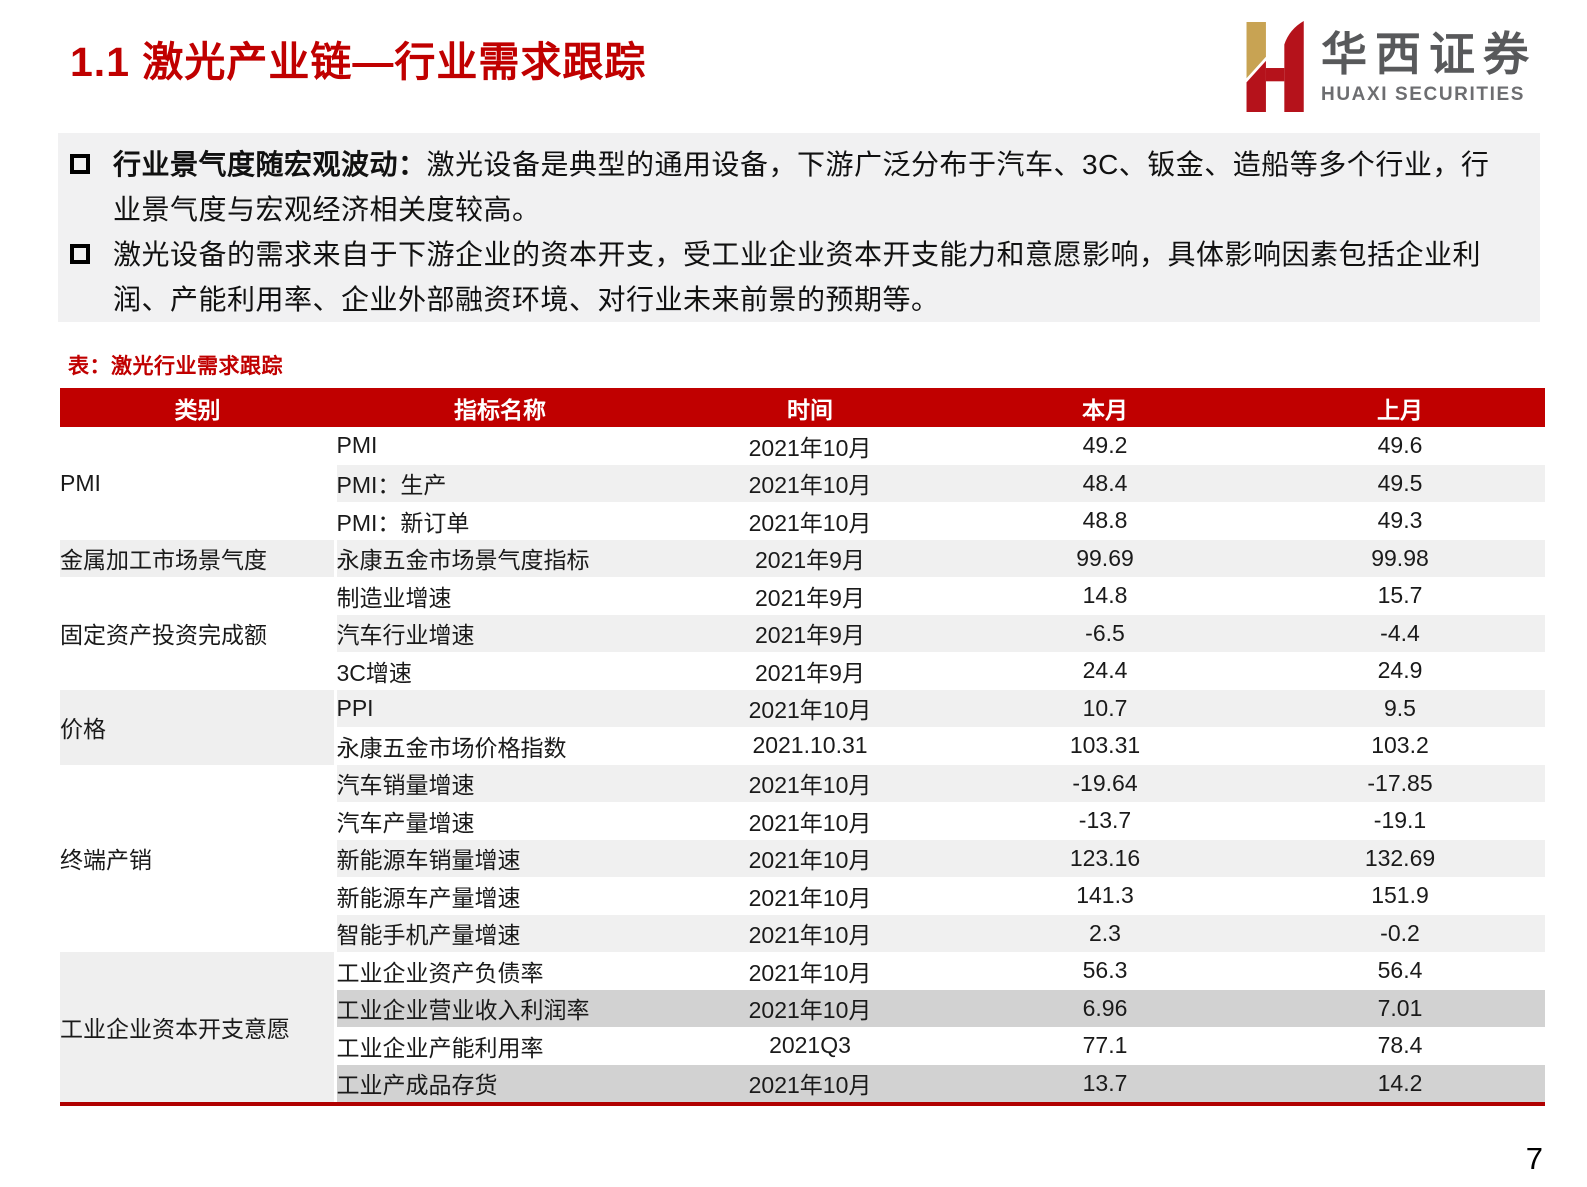  What do you see at coordinates (1400, 671) in the screenshot?
I see `previous-month-cell: 24.9` at bounding box center [1400, 671].